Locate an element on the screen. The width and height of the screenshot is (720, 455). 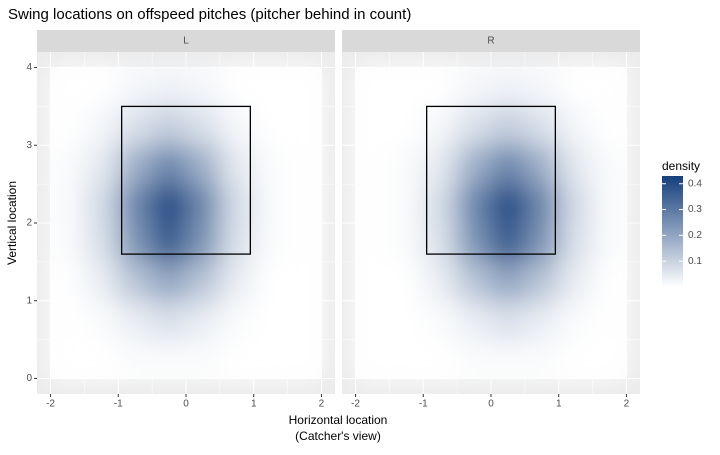
legend-tick-label: 0.2 is located at coordinates (695, 235).